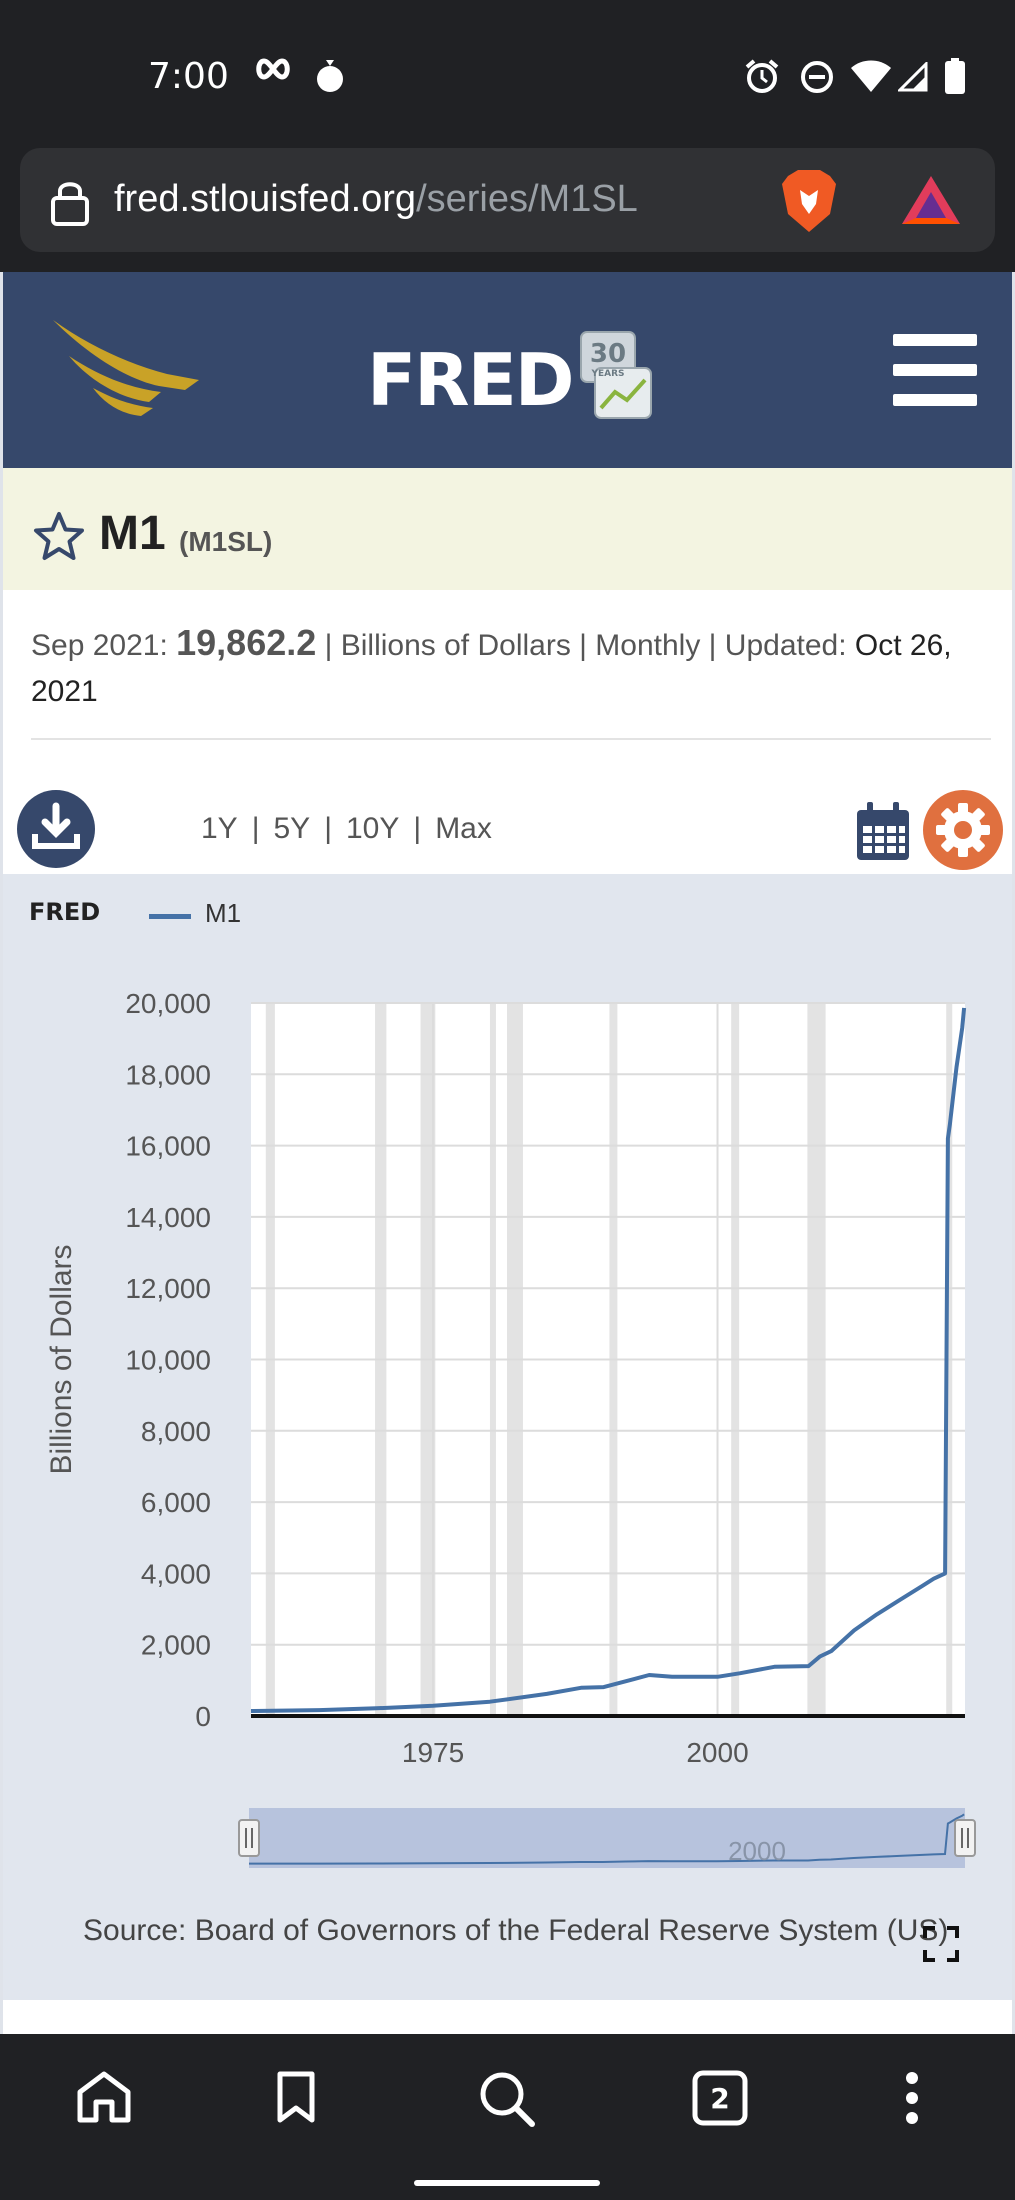 This screenshot has height=2200, width=1015. I want to click on y-axis-label: Billions of Dollars, so click(61, 1359).